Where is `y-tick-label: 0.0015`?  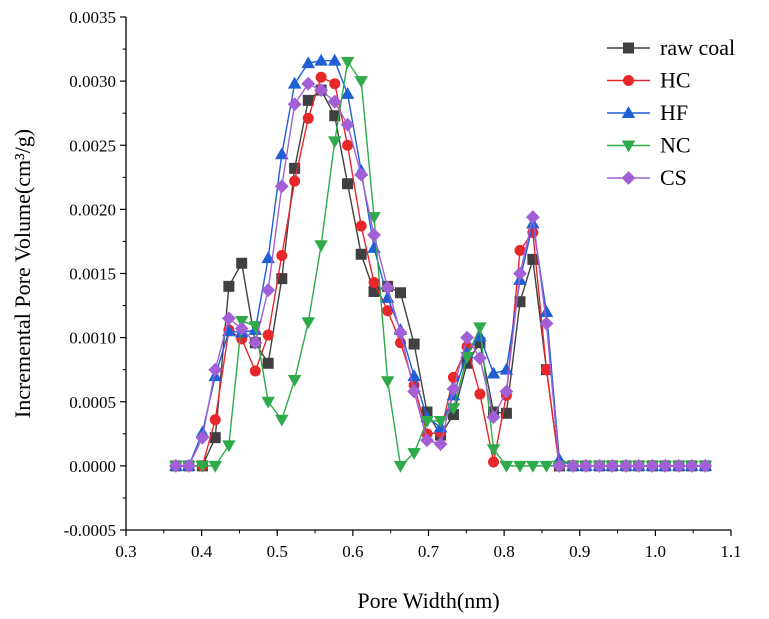 y-tick-label: 0.0015 is located at coordinates (92, 274).